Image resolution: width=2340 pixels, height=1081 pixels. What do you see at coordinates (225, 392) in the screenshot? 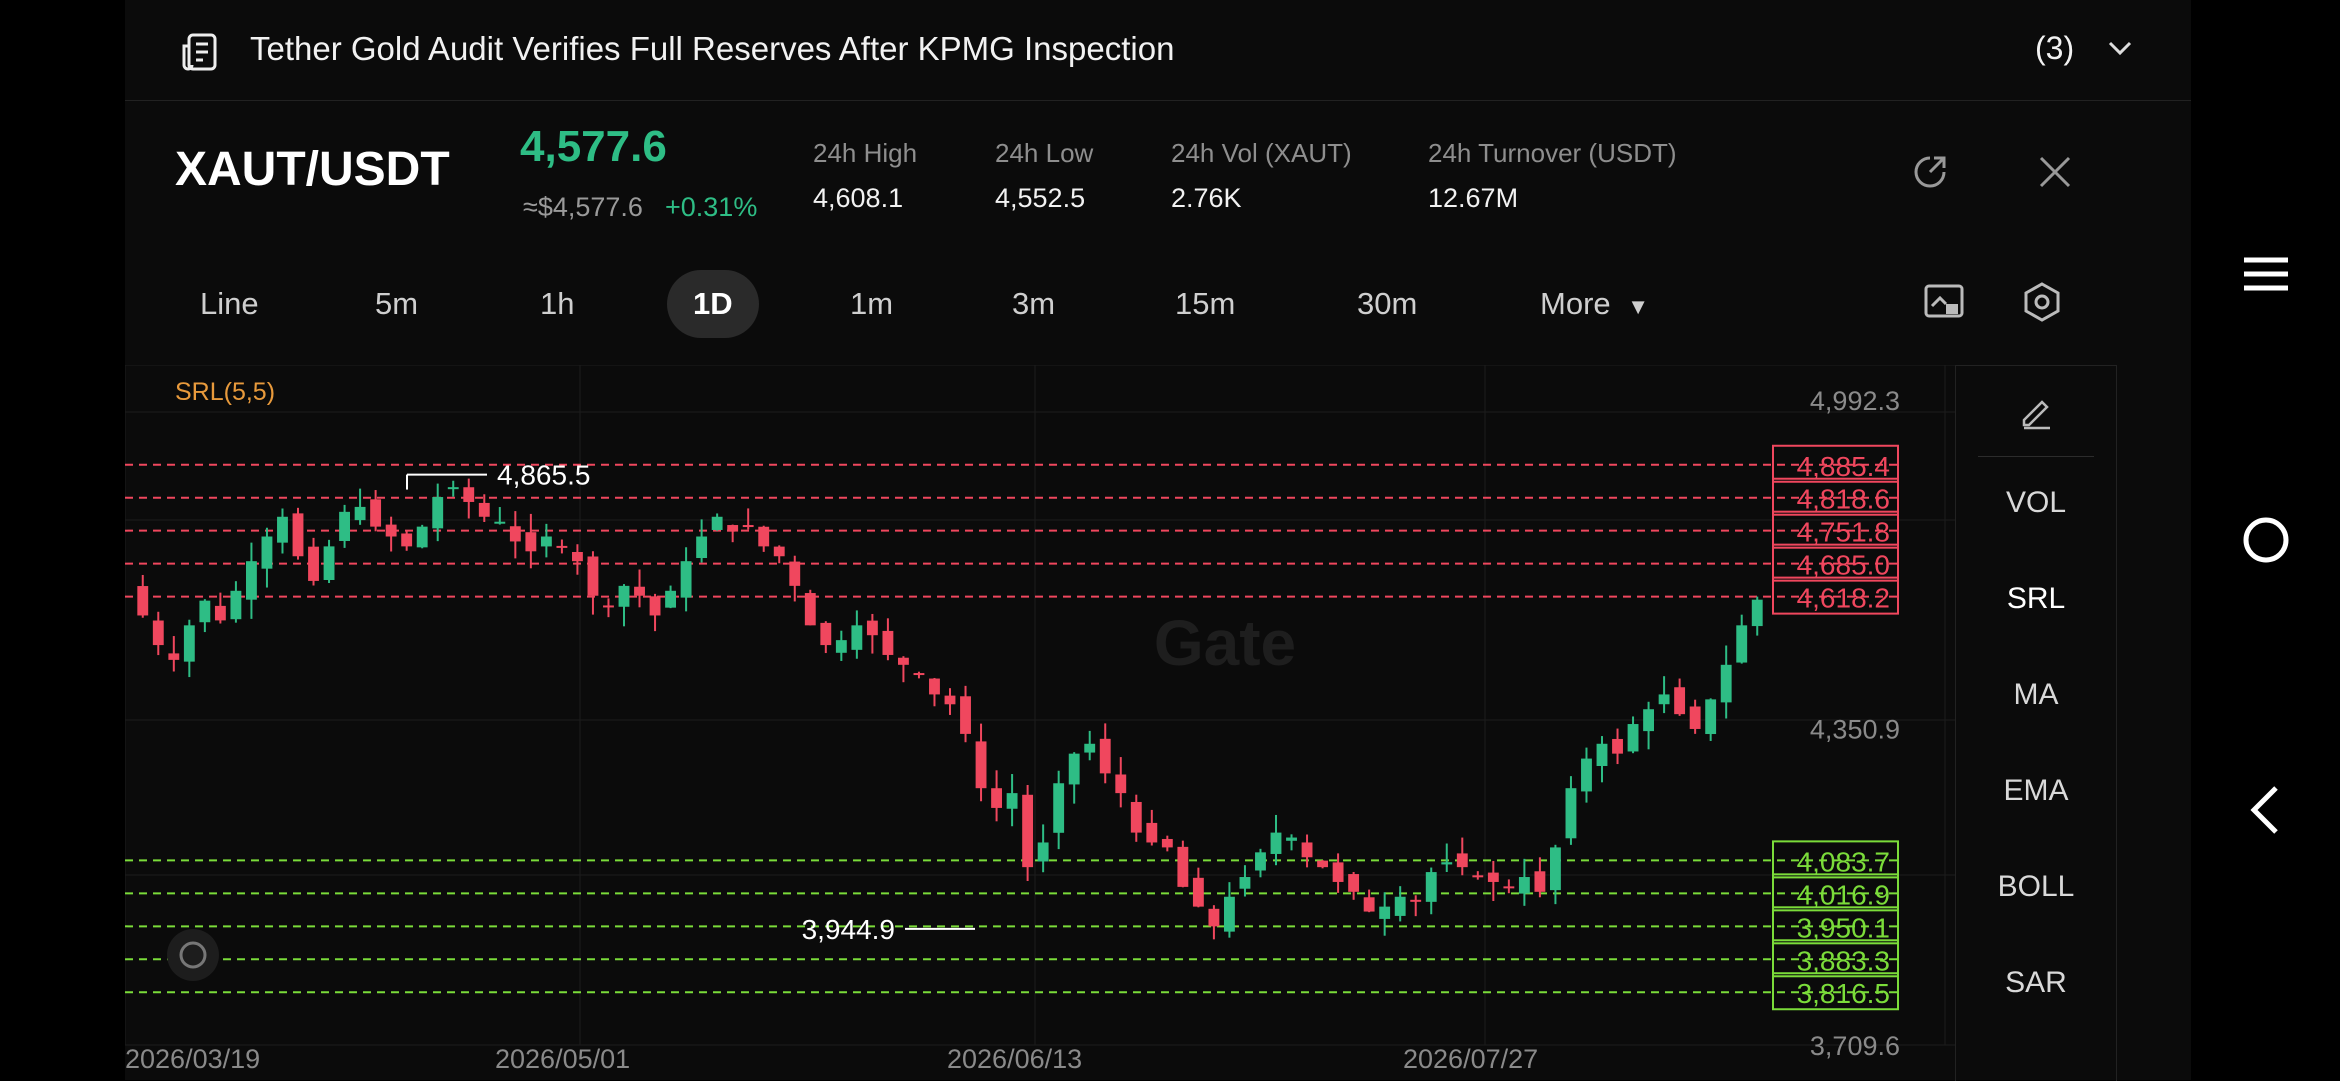
I see `indicator-label: SRL(5,5)` at bounding box center [225, 392].